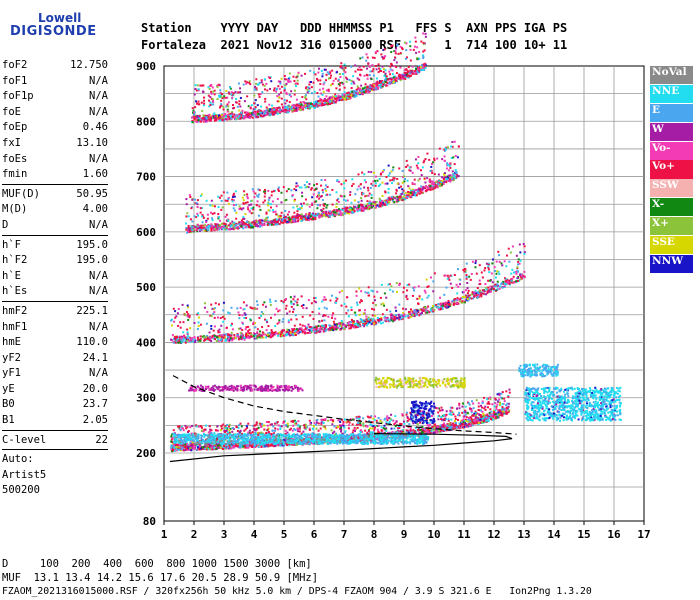  I want to click on param-row: fmin 1.60, so click(55, 175).